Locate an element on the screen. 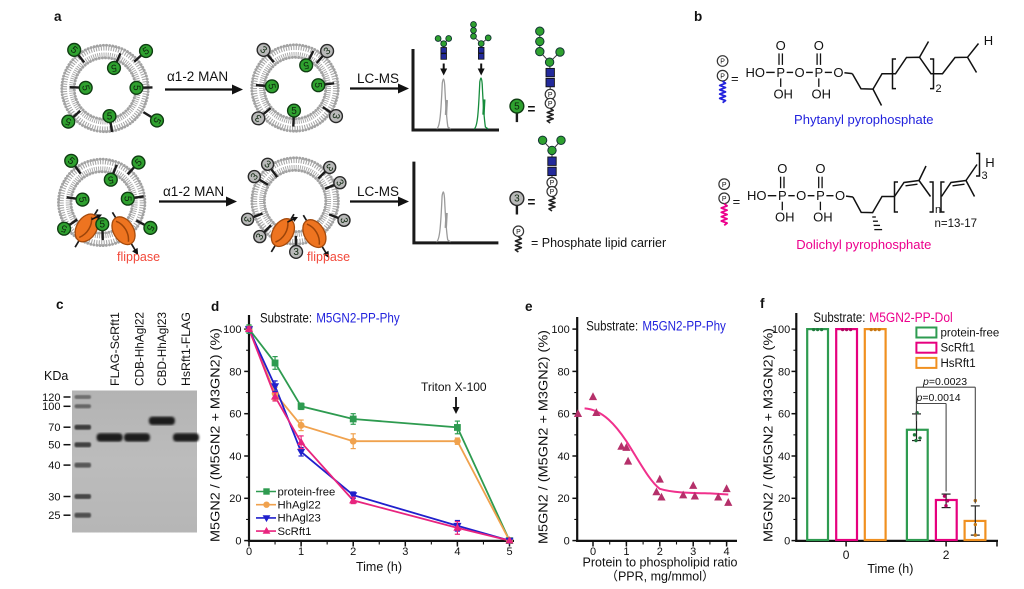  svg-text: e is located at coordinates (529, 306).